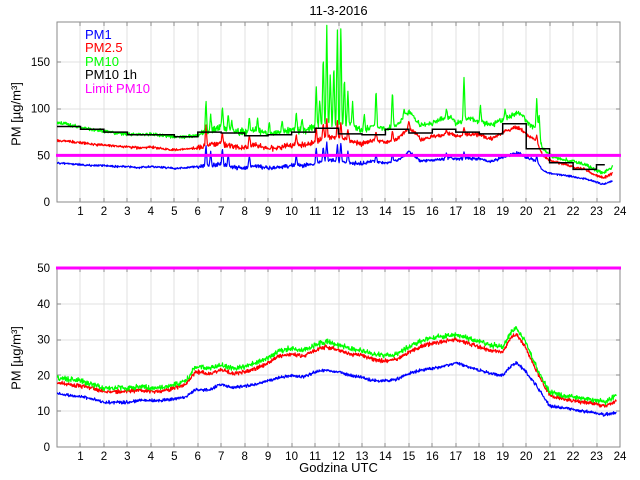  Describe the element at coordinates (118, 88) in the screenshot. I see `legend-item-limit-pm10: Limit PM10` at that location.